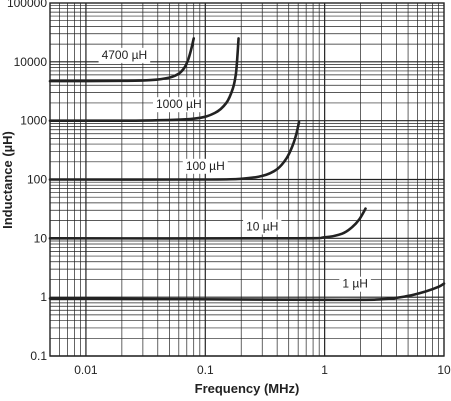 The image size is (451, 401). Describe the element at coordinates (33, 121) in the screenshot. I see `y-tick-label: 1000` at that location.